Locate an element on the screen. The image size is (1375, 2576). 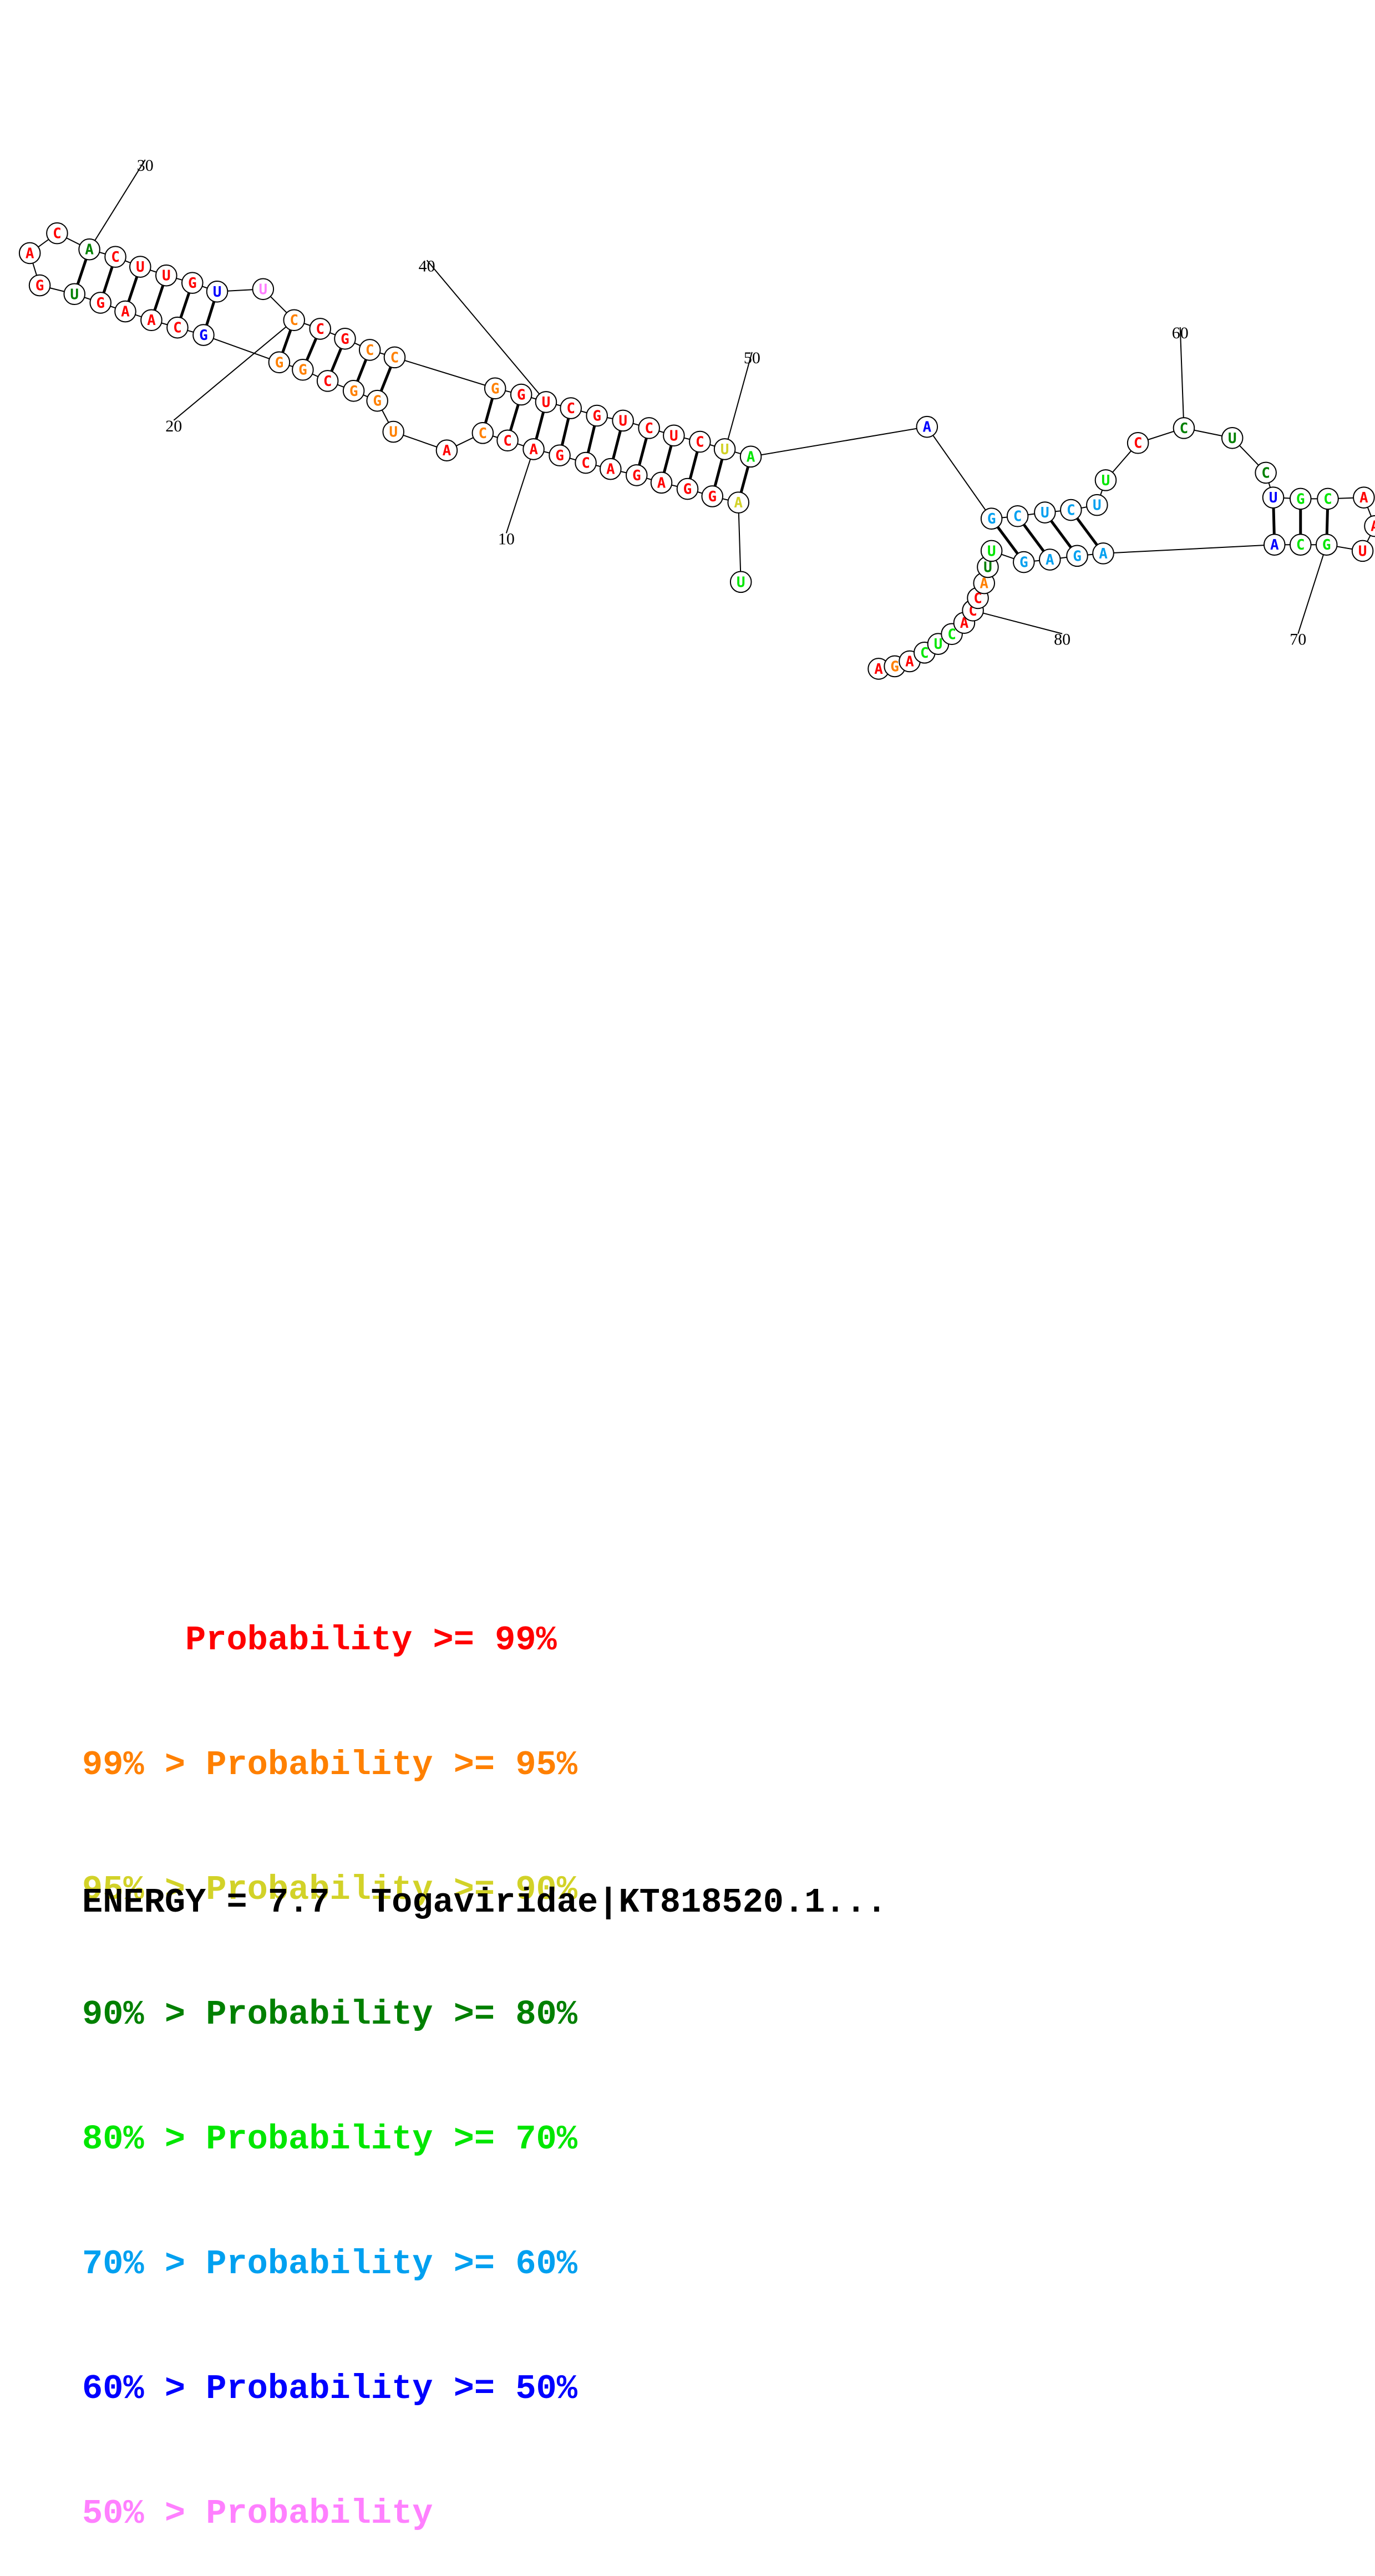
legend-entry-70: 80% > Probability >= 70% is located at coordinates (329, 2139).